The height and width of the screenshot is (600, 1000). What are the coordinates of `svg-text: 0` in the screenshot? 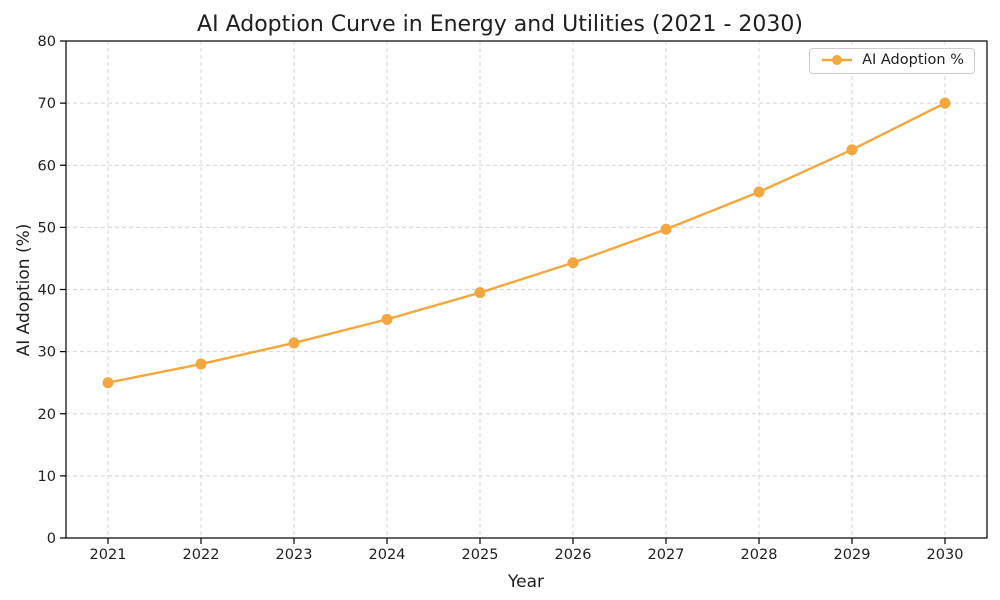 It's located at (51, 539).